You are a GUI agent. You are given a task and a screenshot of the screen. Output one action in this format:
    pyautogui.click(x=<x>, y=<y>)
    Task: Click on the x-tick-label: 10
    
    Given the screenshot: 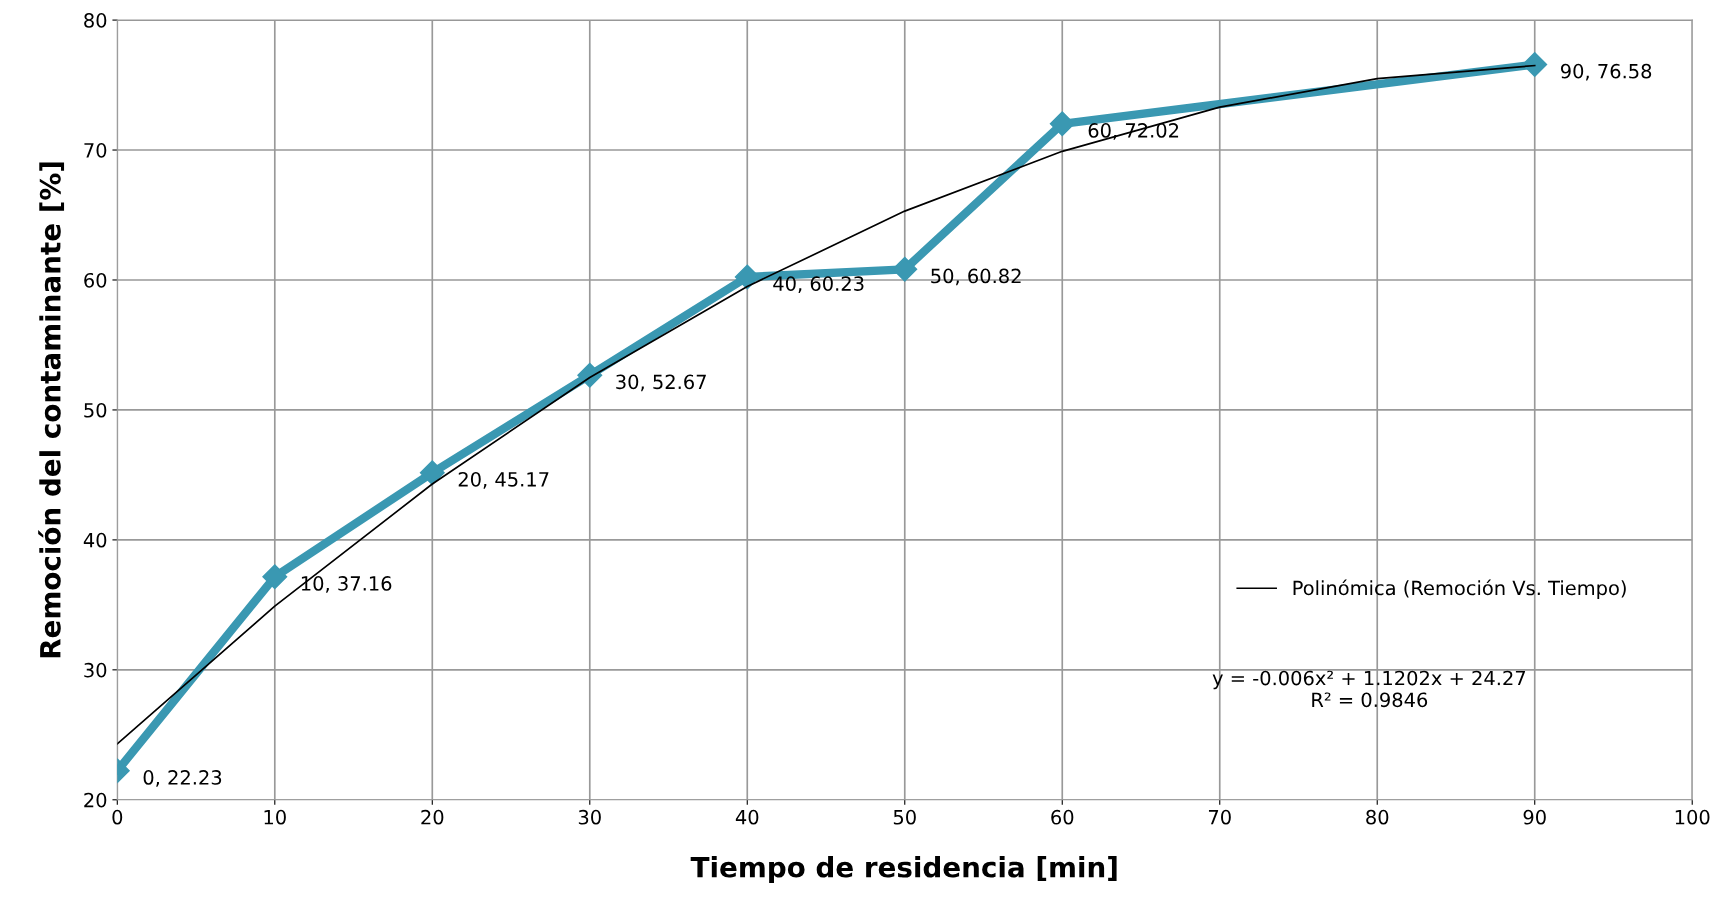 What is the action you would take?
    pyautogui.click(x=275, y=817)
    